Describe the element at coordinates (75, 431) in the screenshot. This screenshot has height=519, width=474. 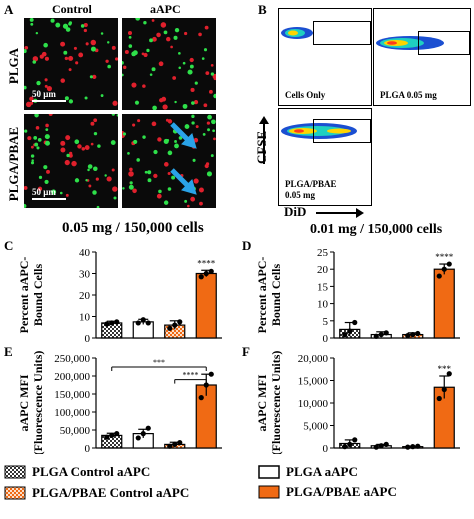
I see `y-tick-label: 50,000` at that location.